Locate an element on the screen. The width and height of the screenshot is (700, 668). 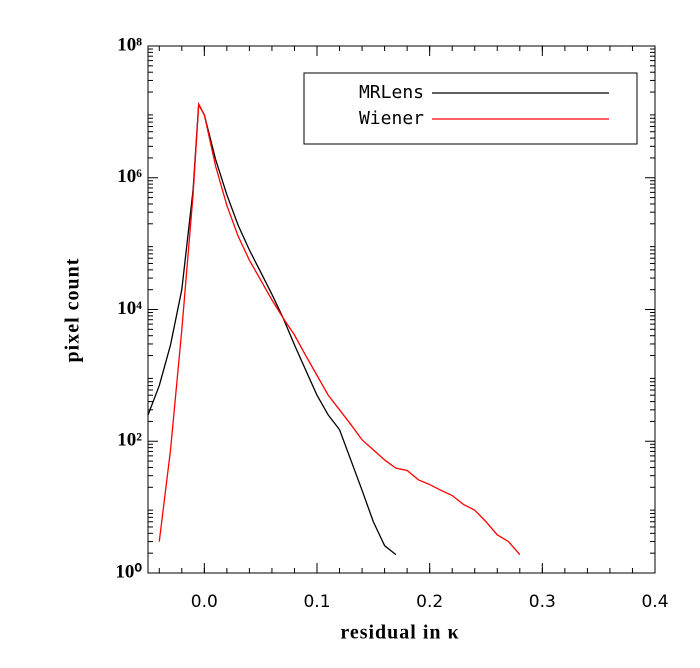
y-tick-label: 10⁶ is located at coordinates (129, 176).